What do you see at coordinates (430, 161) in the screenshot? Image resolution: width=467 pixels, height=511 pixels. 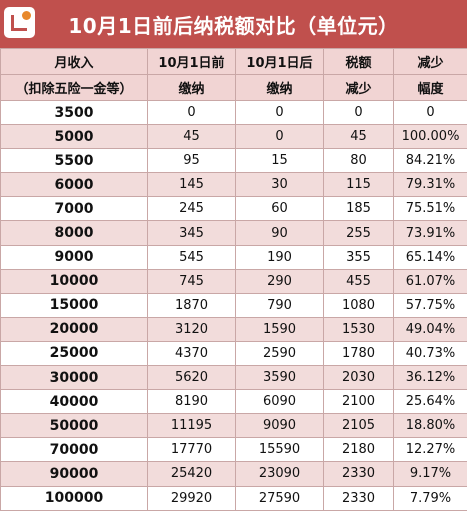 I see `ratio-cell: 84.21%` at bounding box center [430, 161].